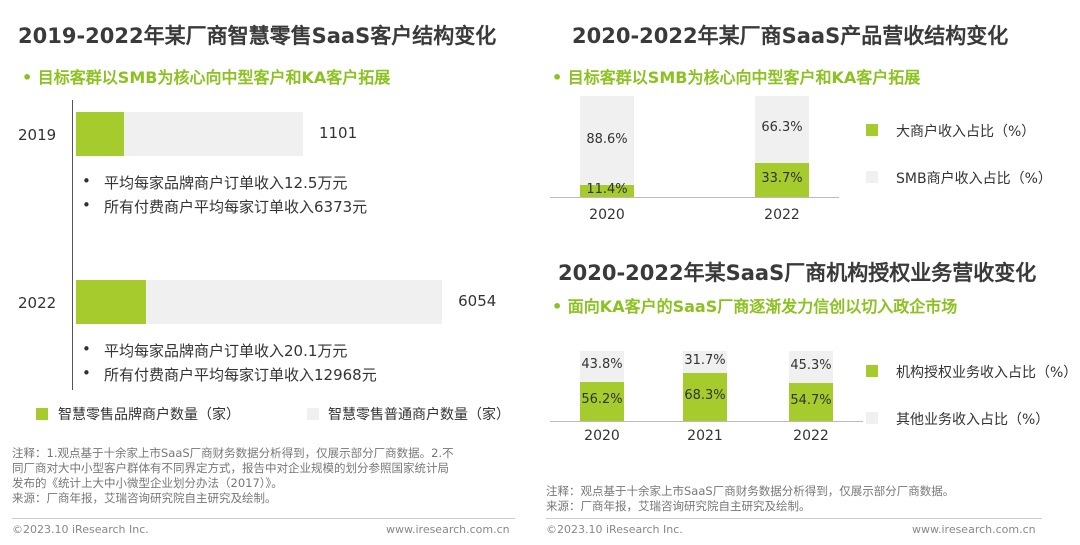 This screenshot has width=1080, height=545. What do you see at coordinates (614, 529) in the screenshot?
I see `right-copyright: ©2023.10 iResearch Inc.` at bounding box center [614, 529].